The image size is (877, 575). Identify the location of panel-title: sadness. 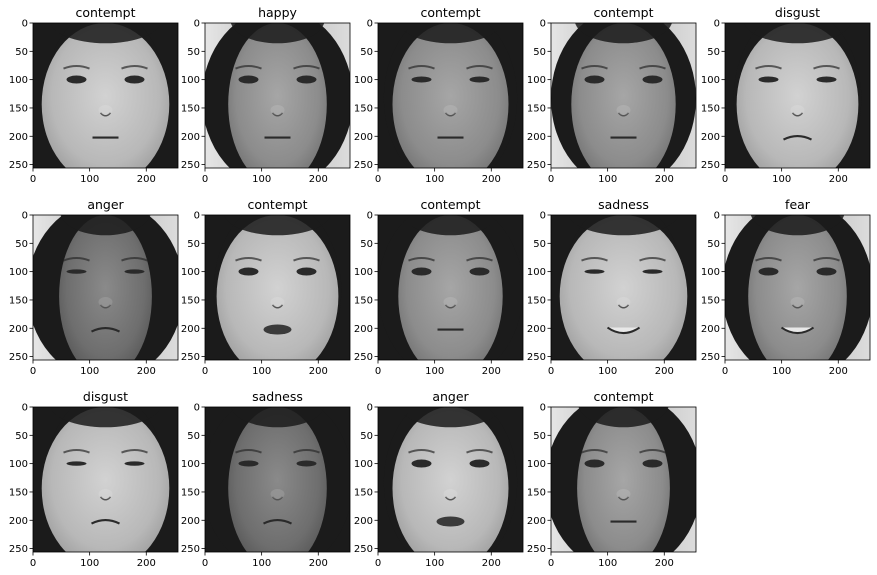
(623, 204).